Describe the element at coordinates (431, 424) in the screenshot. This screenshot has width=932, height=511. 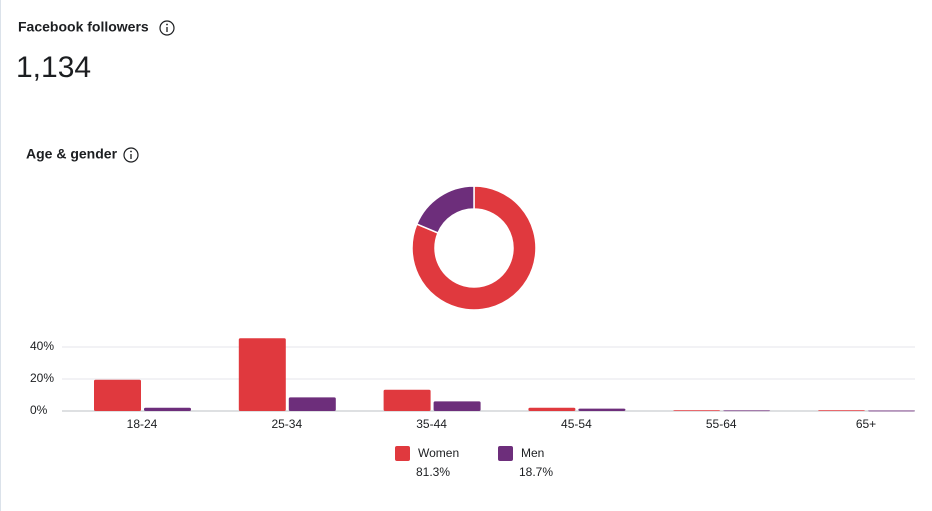
I see `x-tick-label: 35-44` at that location.